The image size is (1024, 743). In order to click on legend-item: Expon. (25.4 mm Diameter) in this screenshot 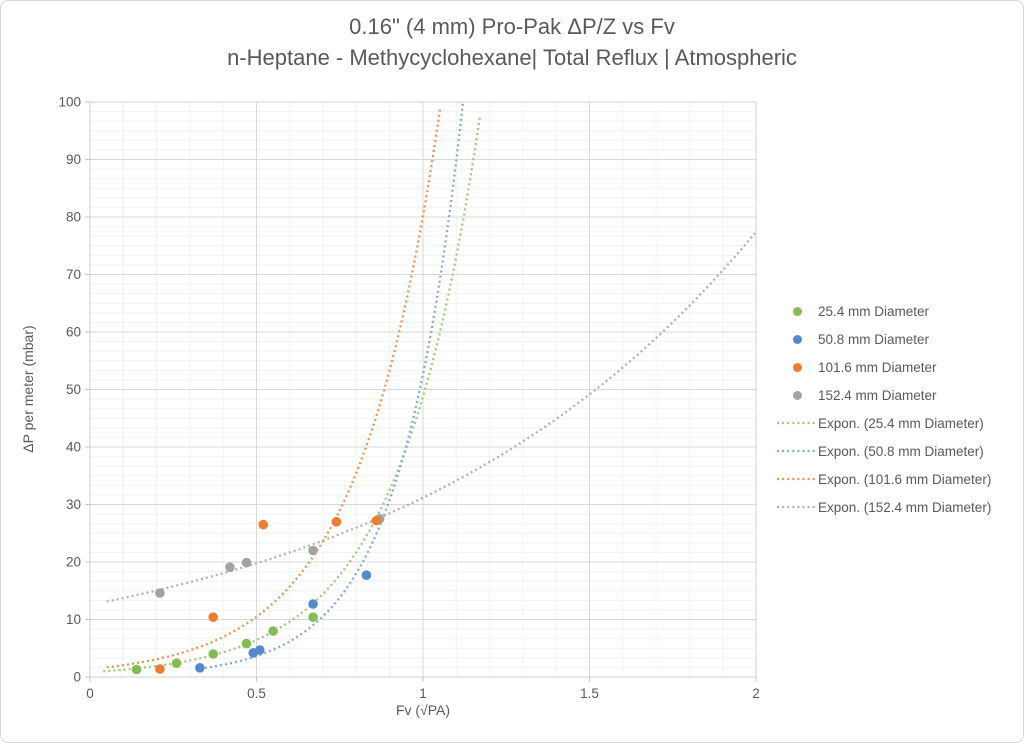, I will do `click(896, 423)`.